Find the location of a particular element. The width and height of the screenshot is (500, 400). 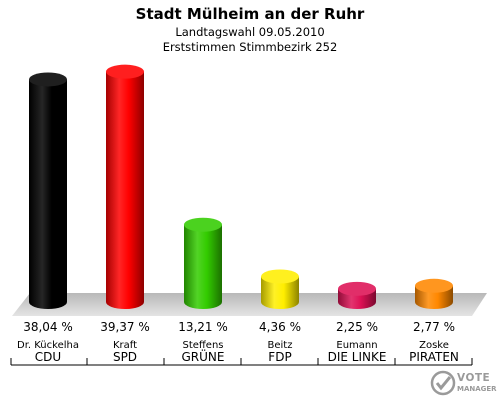

bar-die-linke is located at coordinates (357, 295).